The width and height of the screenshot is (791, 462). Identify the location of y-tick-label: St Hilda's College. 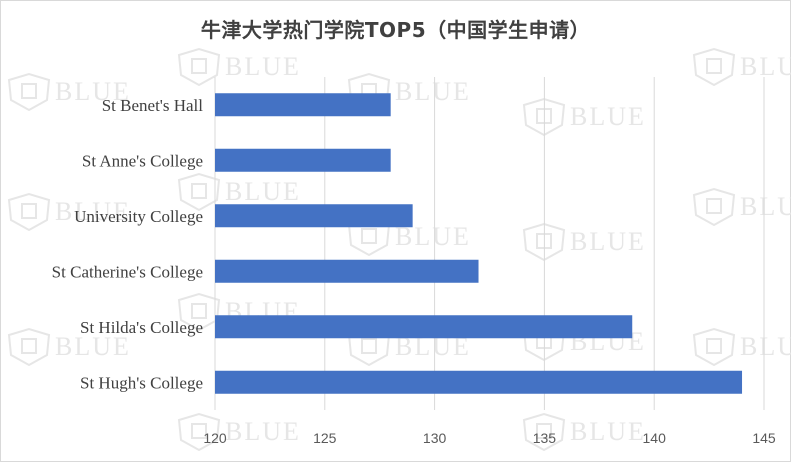
(141, 327).